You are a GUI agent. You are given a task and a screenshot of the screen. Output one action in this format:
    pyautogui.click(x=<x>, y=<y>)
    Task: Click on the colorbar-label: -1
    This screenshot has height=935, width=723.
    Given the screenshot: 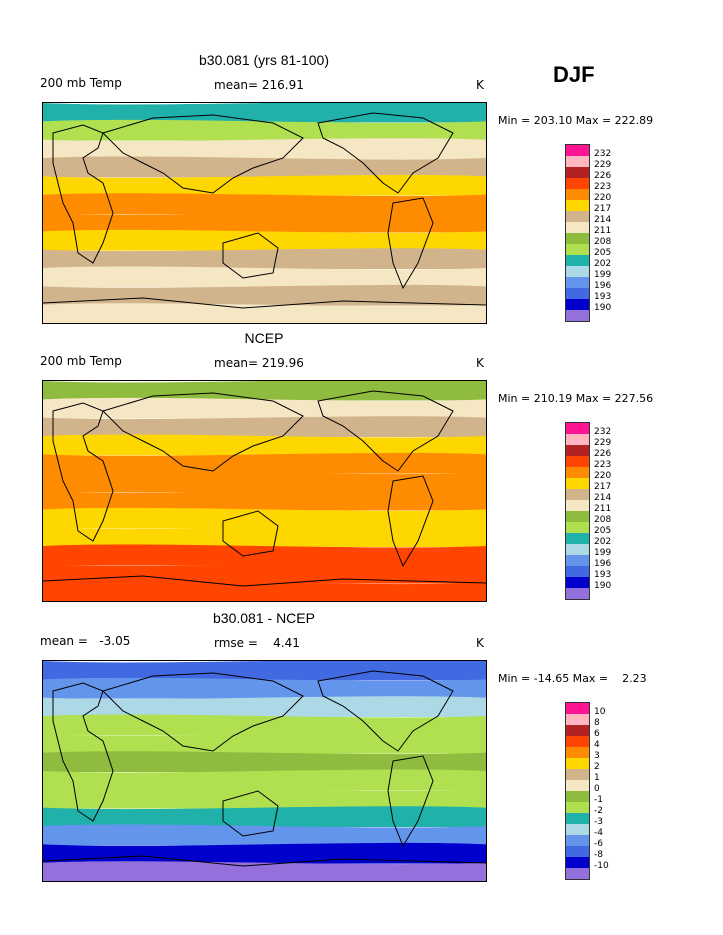 What is the action you would take?
    pyautogui.click(x=598, y=800)
    